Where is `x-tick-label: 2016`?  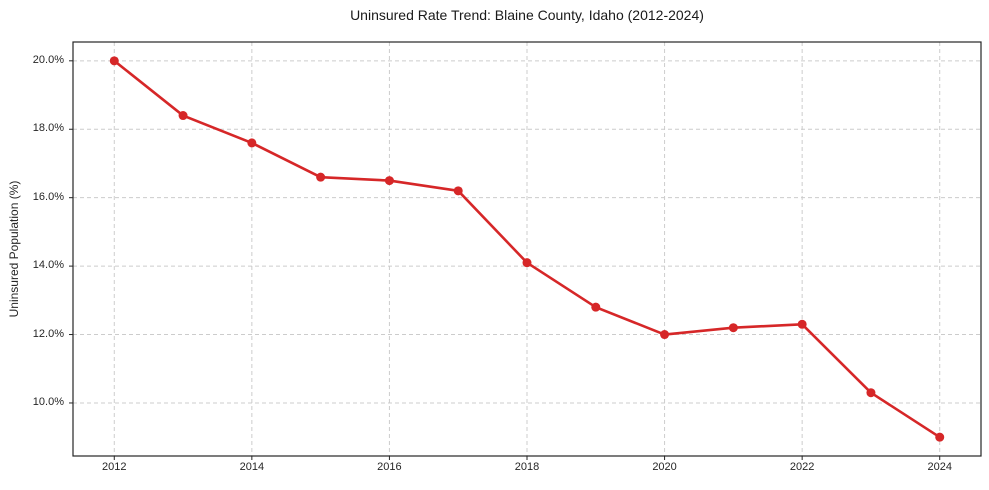 x-tick-label: 2016 is located at coordinates (389, 467).